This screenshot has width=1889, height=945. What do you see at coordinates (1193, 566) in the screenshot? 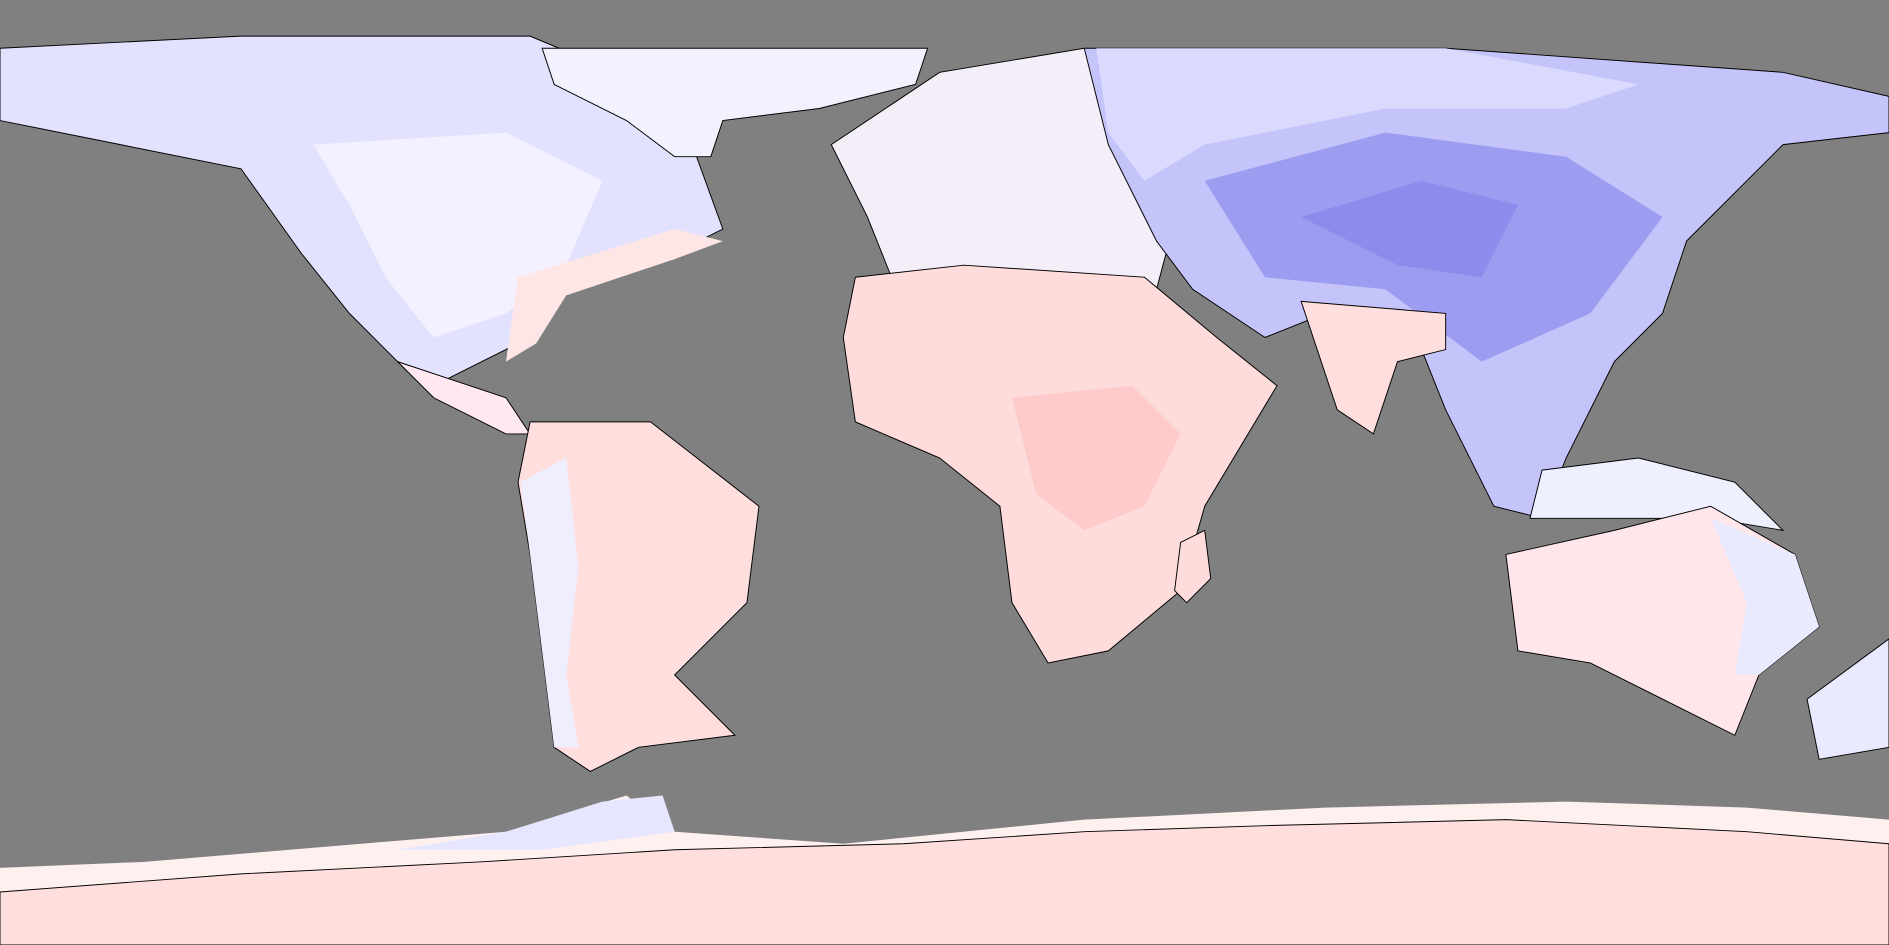
I see `madagascar-region` at bounding box center [1193, 566].